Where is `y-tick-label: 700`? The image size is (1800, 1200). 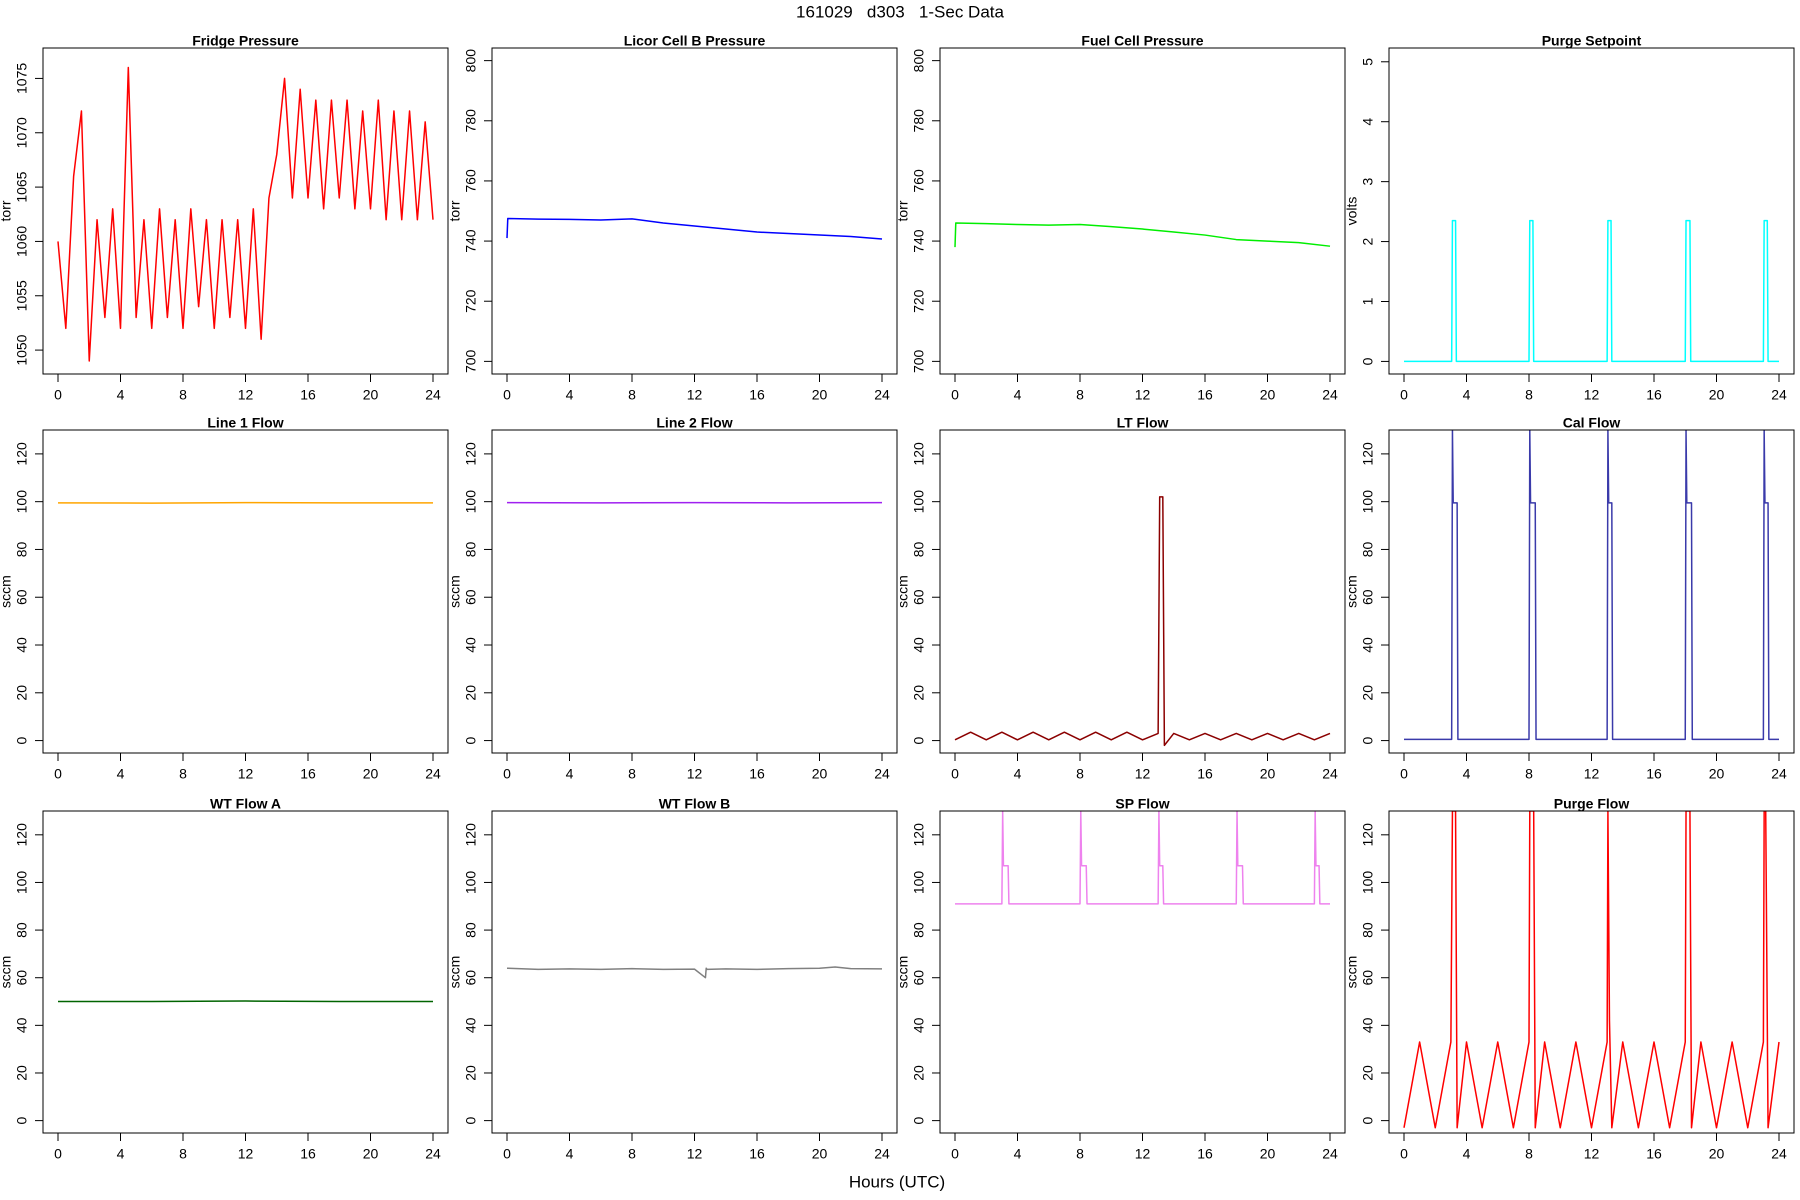 y-tick-label: 700 is located at coordinates (471, 361).